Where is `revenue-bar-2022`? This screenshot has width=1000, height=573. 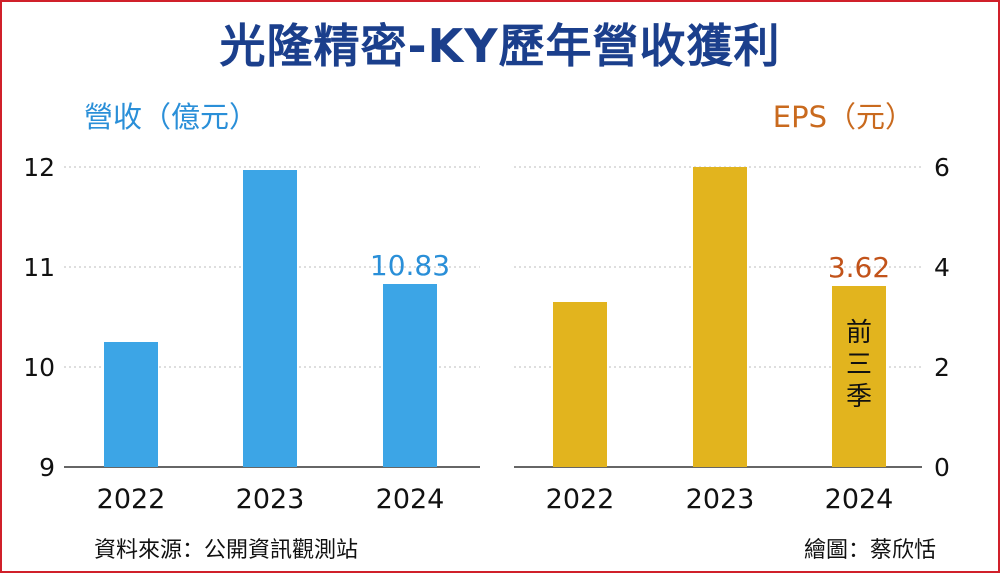 revenue-bar-2022 is located at coordinates (131, 404).